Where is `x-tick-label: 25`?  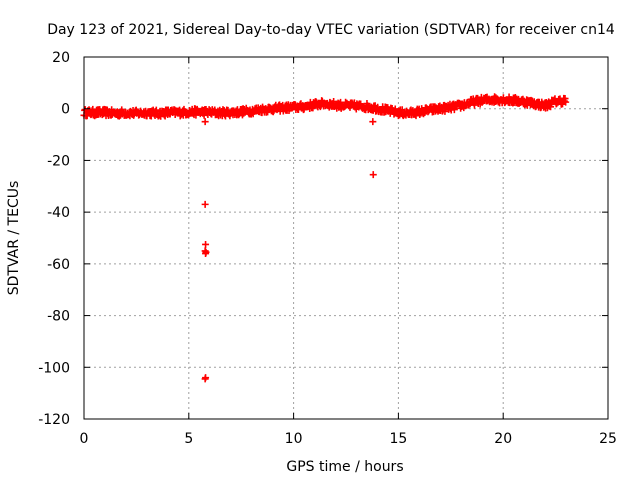
x-tick-label: 25 is located at coordinates (608, 439).